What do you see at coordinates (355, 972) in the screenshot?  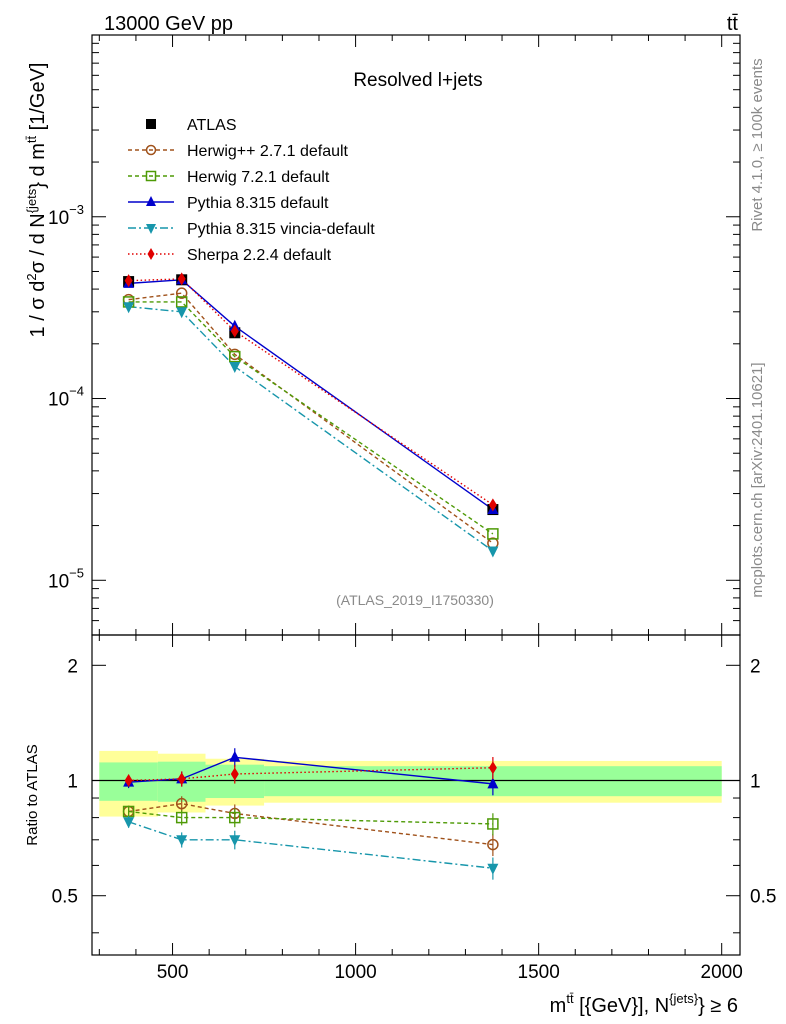 I see `x-tick-label: 1000` at bounding box center [355, 972].